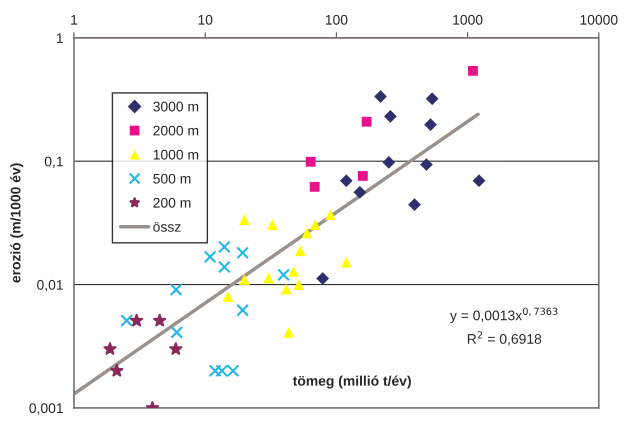 Image resolution: width=627 pixels, height=421 pixels. What do you see at coordinates (17, 223) in the screenshot?
I see `y-axis-title: erozió (m/1000 év)` at bounding box center [17, 223].